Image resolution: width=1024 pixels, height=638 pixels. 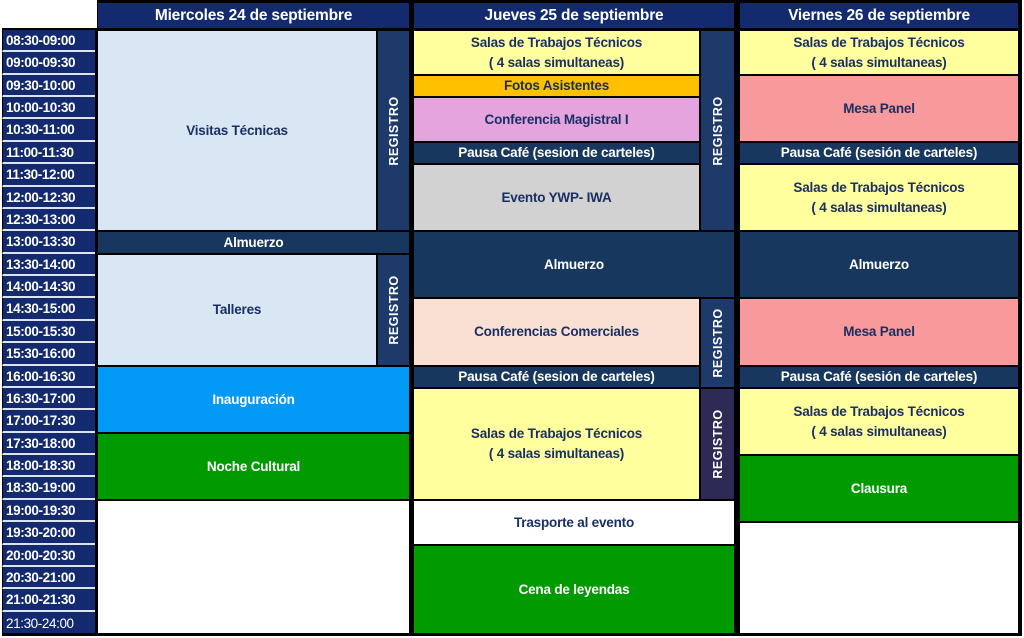 I want to click on time-slot-10-00-10-30: 10:00-10:30, so click(x=48, y=108).